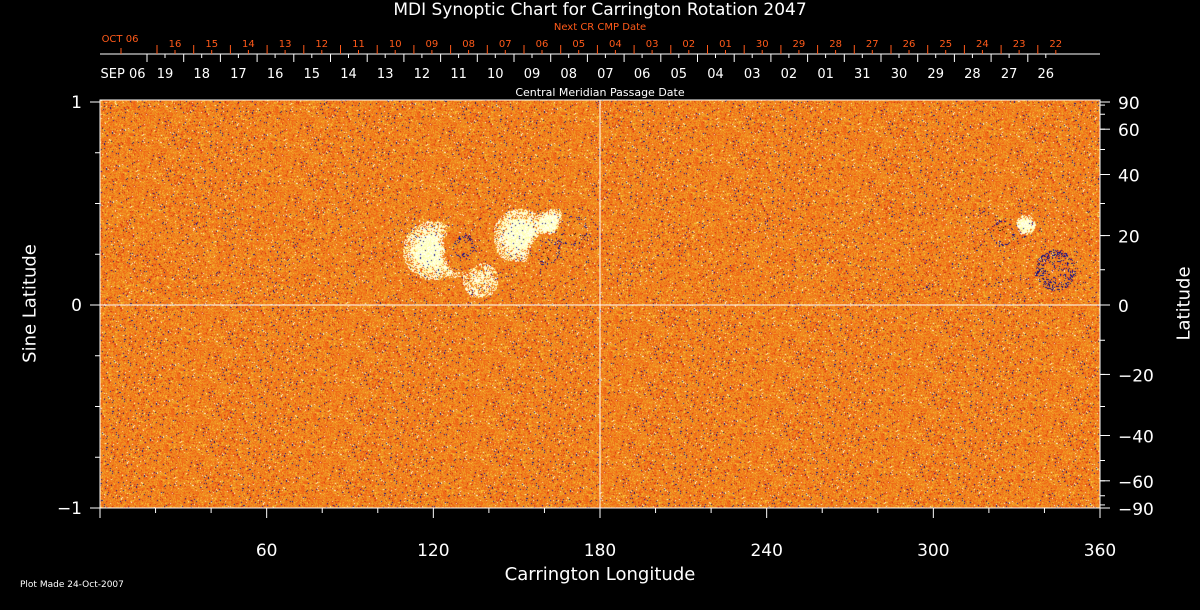 This screenshot has height=610, width=1200. I want to click on next-cr-date-label: 25, so click(945, 44).